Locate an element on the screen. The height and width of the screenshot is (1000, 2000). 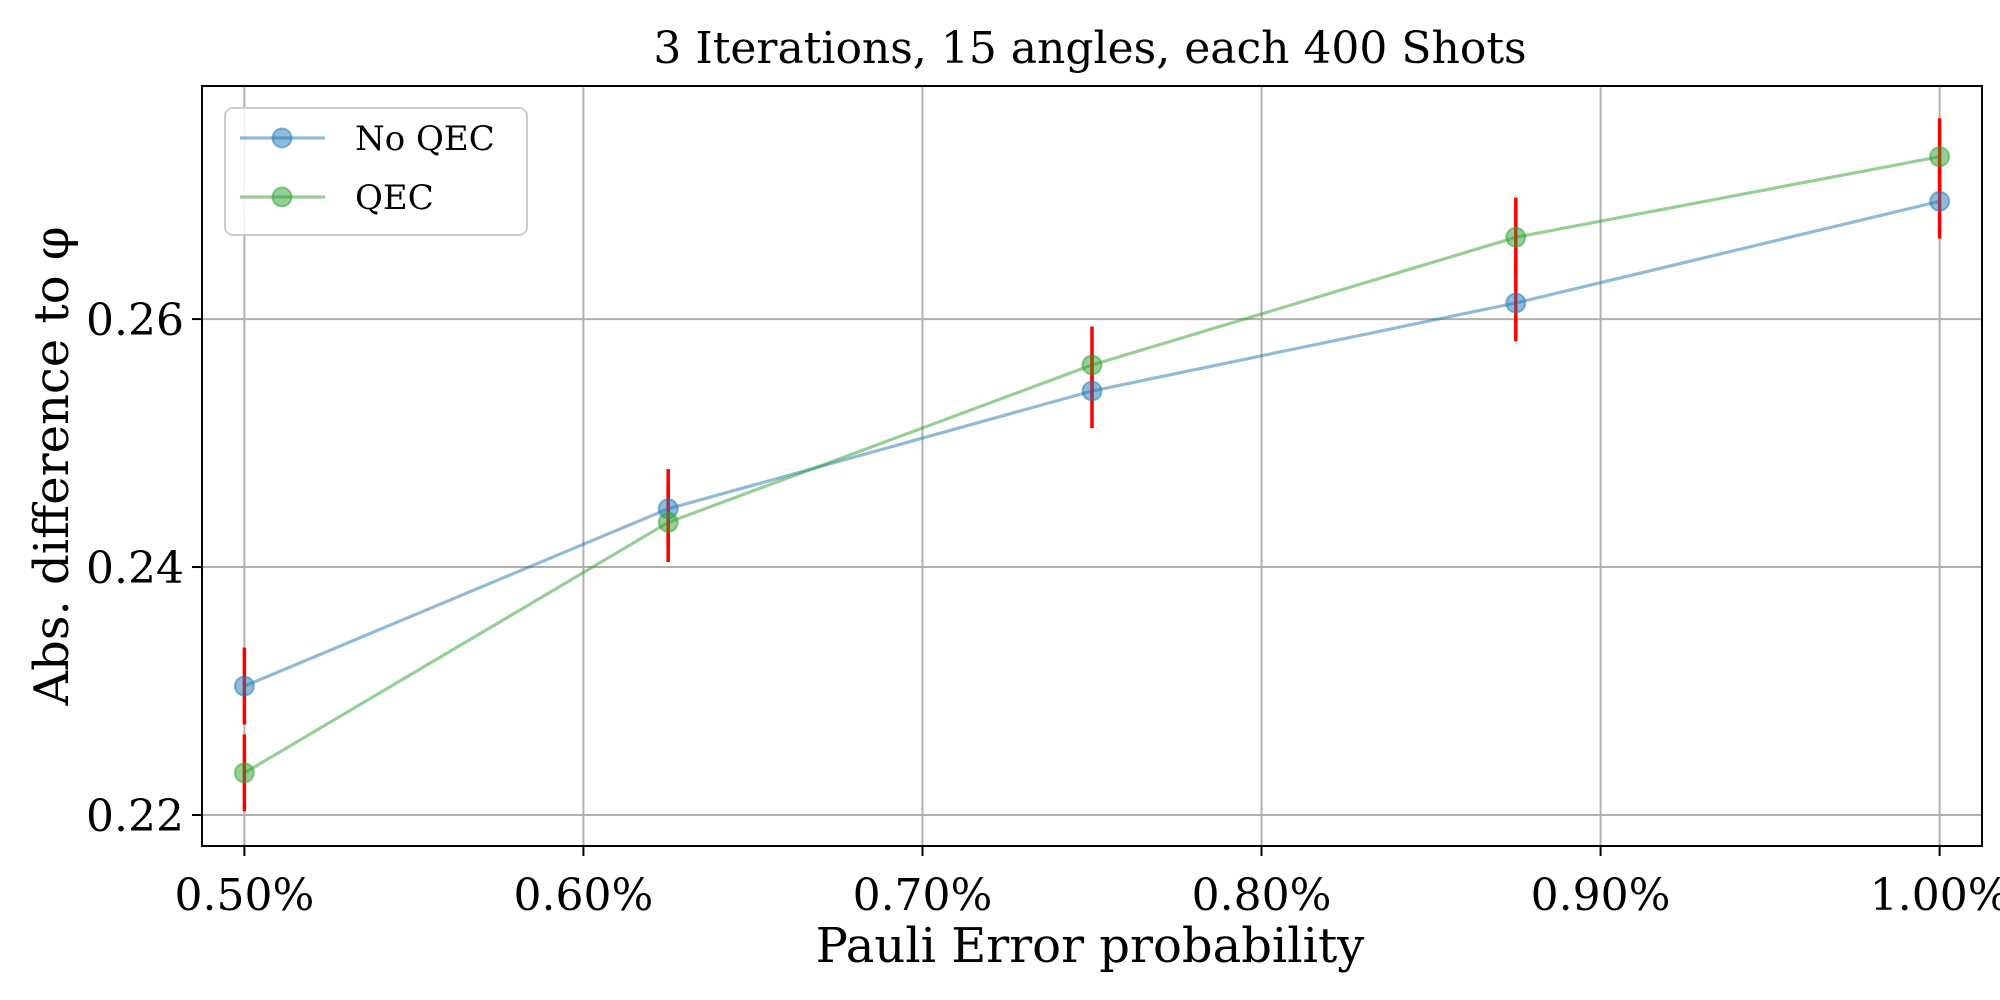
y-tick-label: 0.24 is located at coordinates (135, 568).